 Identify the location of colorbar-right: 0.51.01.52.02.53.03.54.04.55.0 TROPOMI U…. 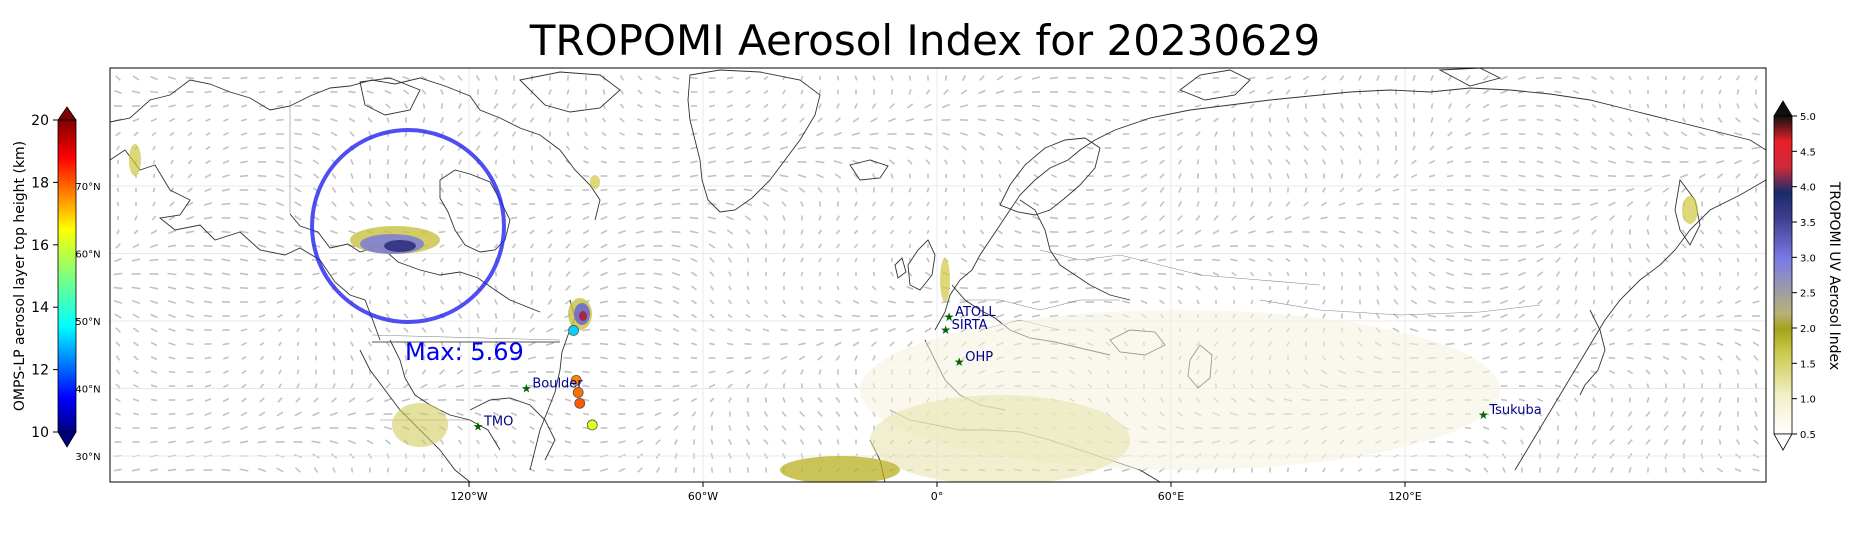
(1807, 275).